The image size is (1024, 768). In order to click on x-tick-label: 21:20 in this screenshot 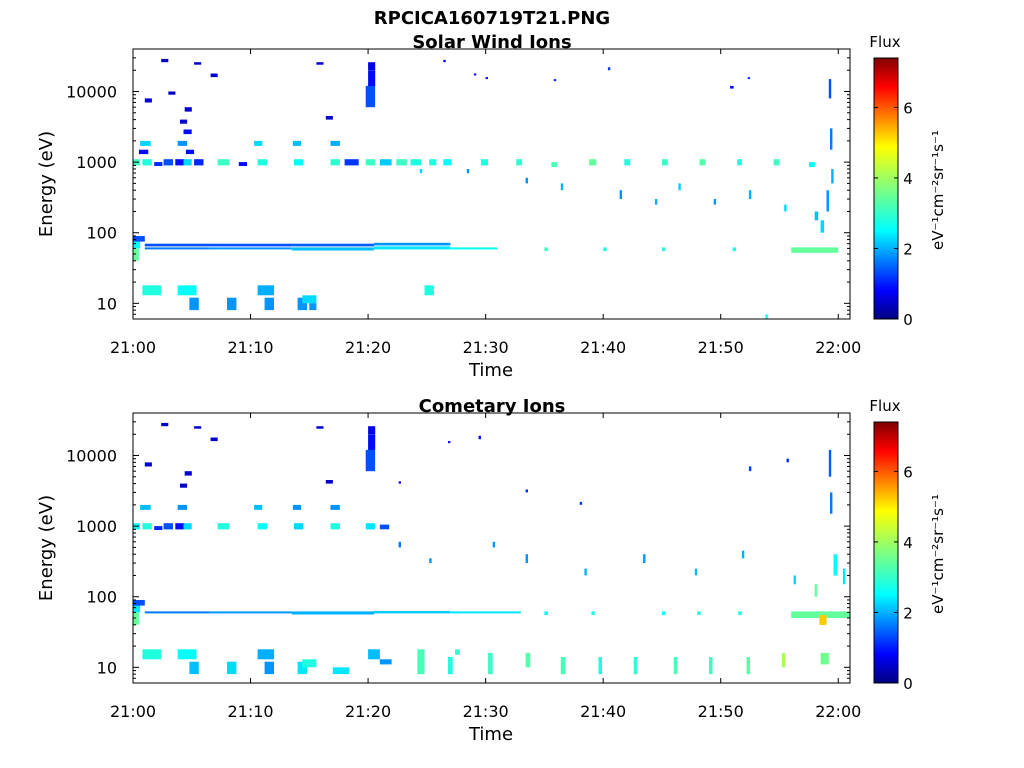, I will do `click(368, 711)`.